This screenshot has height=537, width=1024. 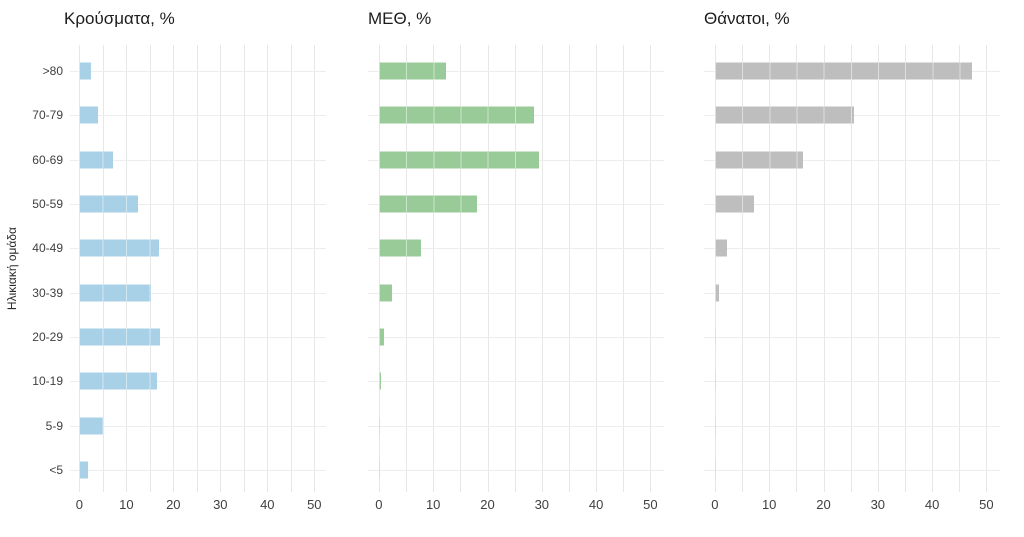 I want to click on x-tick-label: 50, so click(x=650, y=504).